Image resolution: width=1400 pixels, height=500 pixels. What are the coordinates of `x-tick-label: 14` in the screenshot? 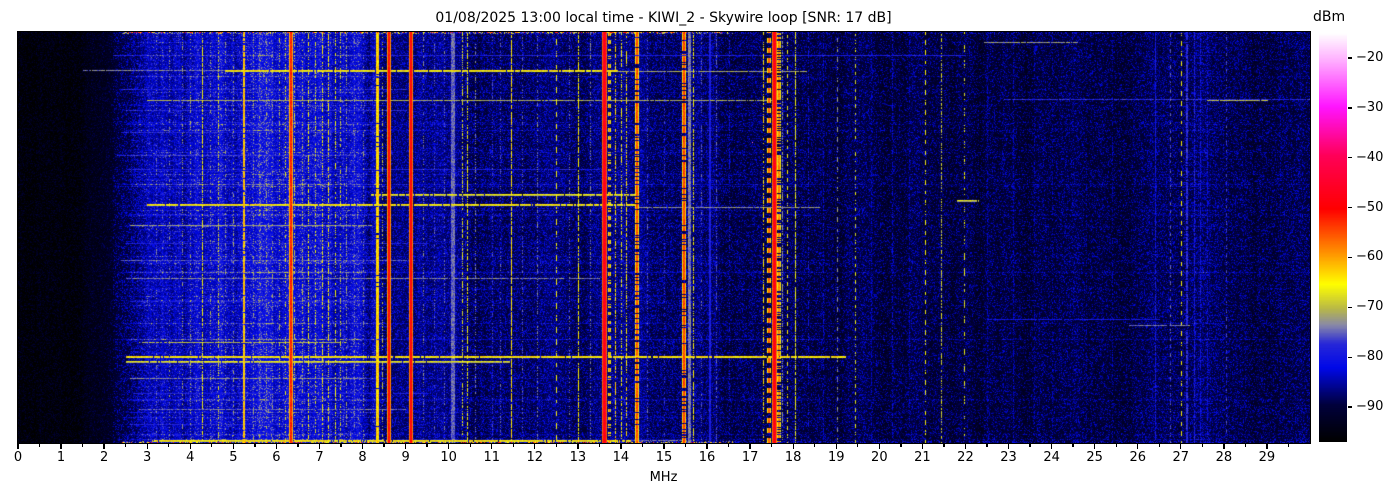 It's located at (621, 457).